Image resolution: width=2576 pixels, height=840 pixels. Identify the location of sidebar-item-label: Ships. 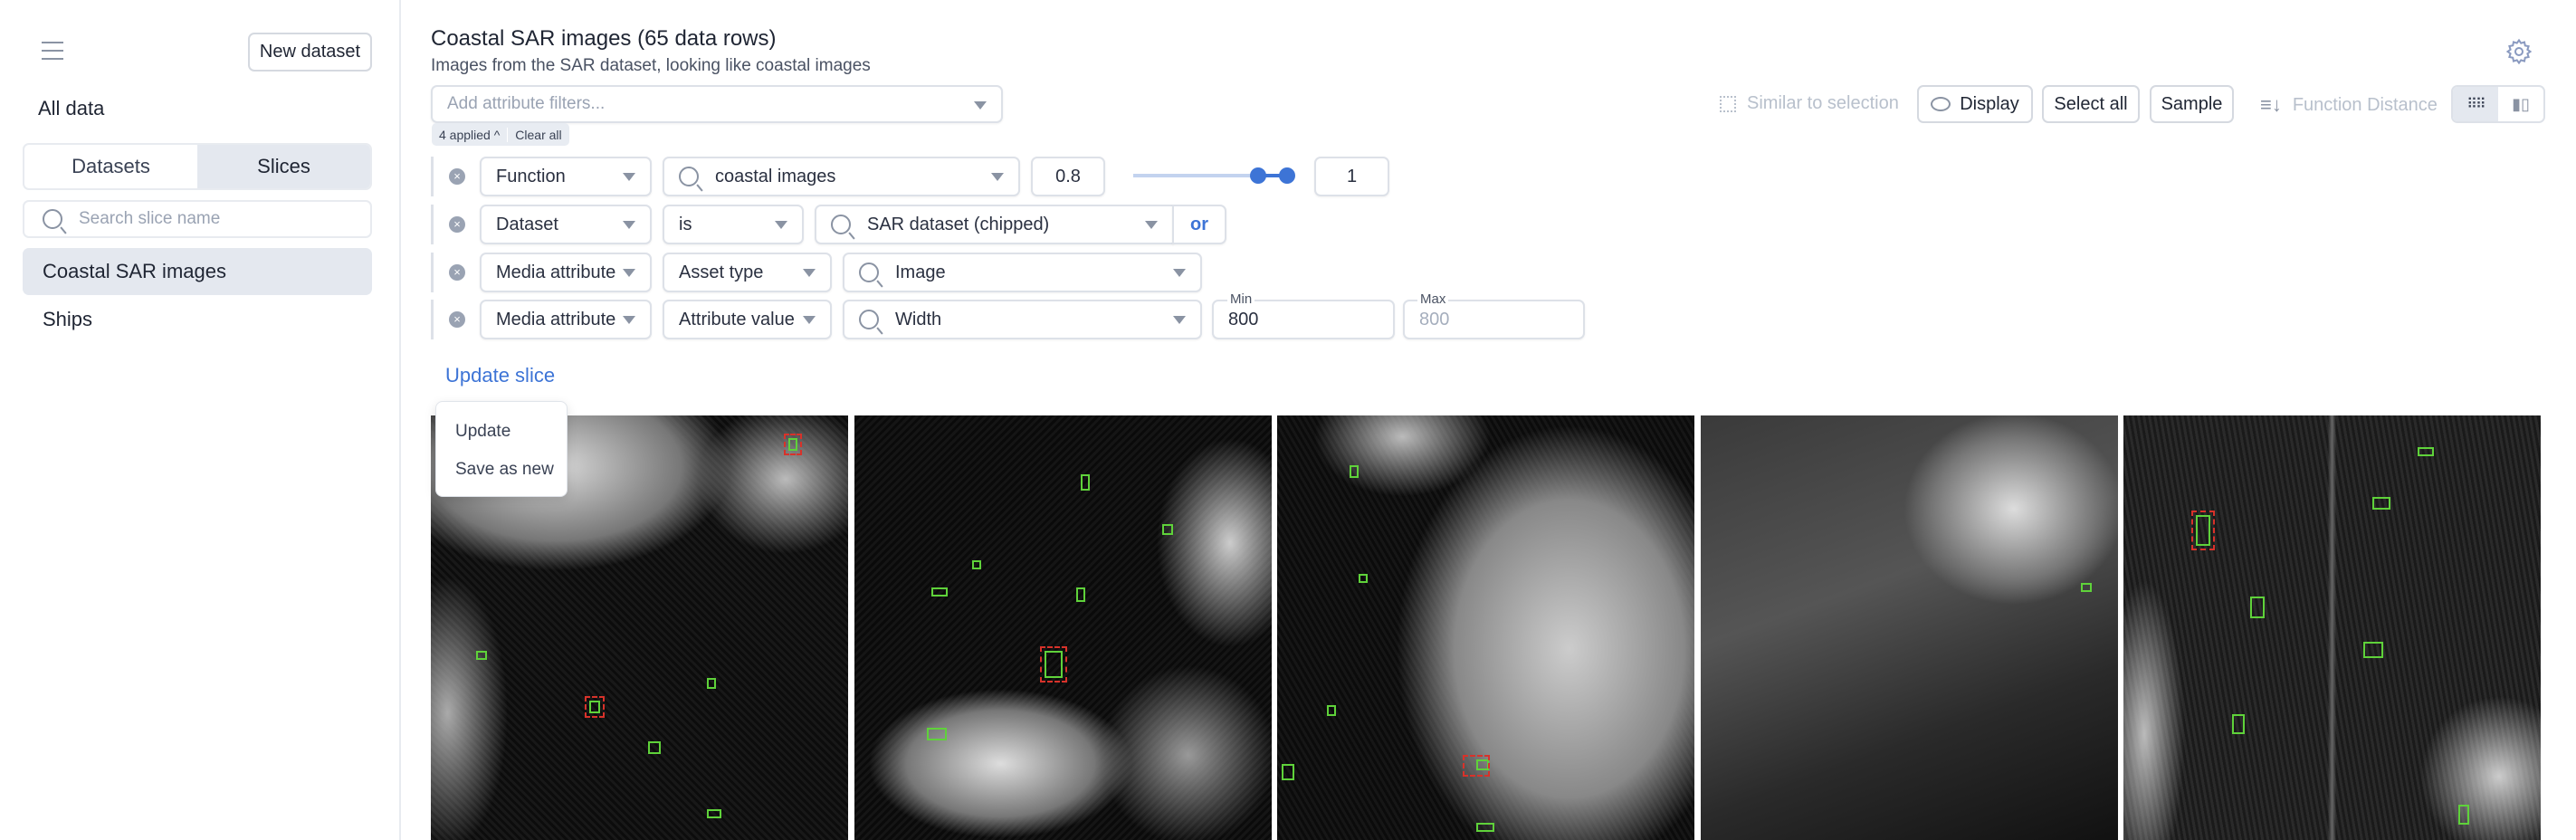
(68, 319).